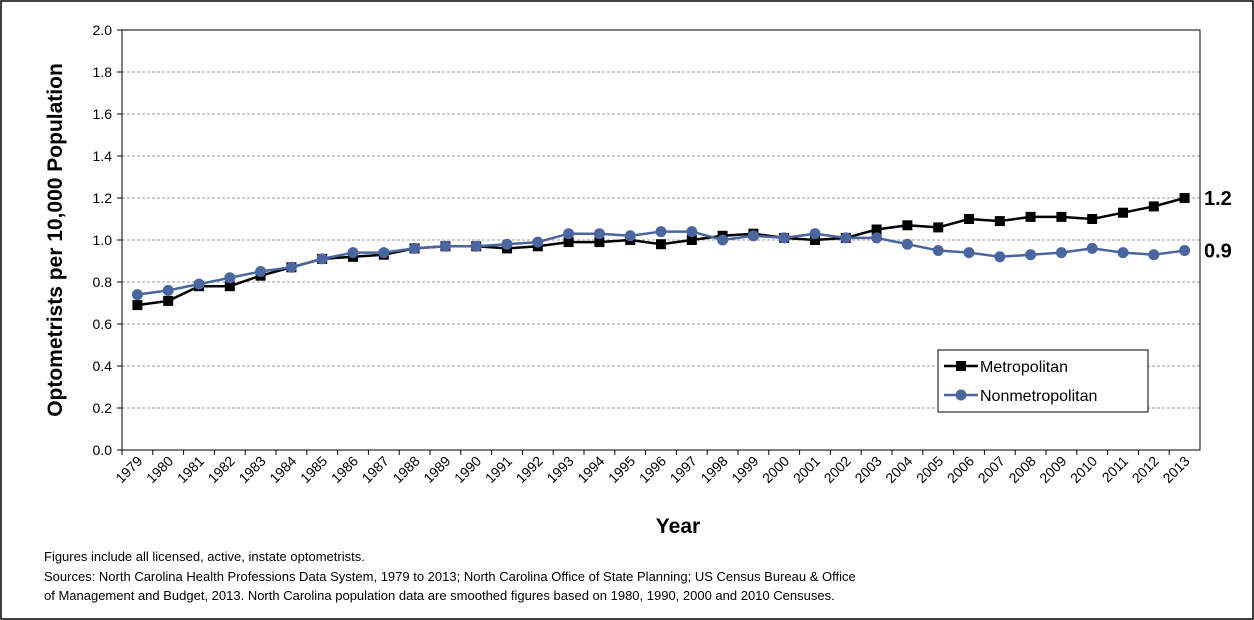  Describe the element at coordinates (1024, 367) in the screenshot. I see `legend-label: Metropolitan` at that location.